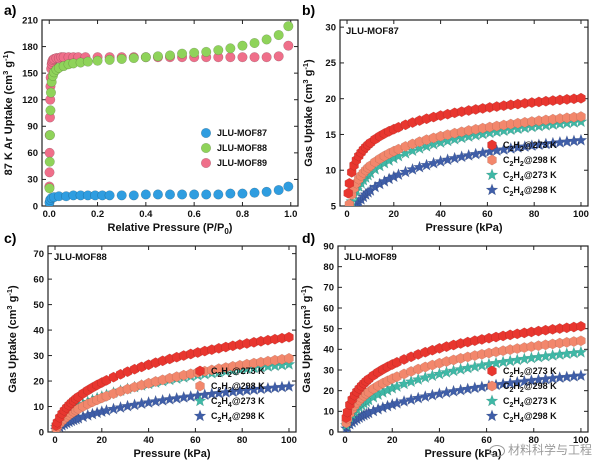 Image resolution: width=600 pixels, height=468 pixels. What do you see at coordinates (328, 246) in the screenshot?
I see `y-tick-label: 90` at bounding box center [328, 246].